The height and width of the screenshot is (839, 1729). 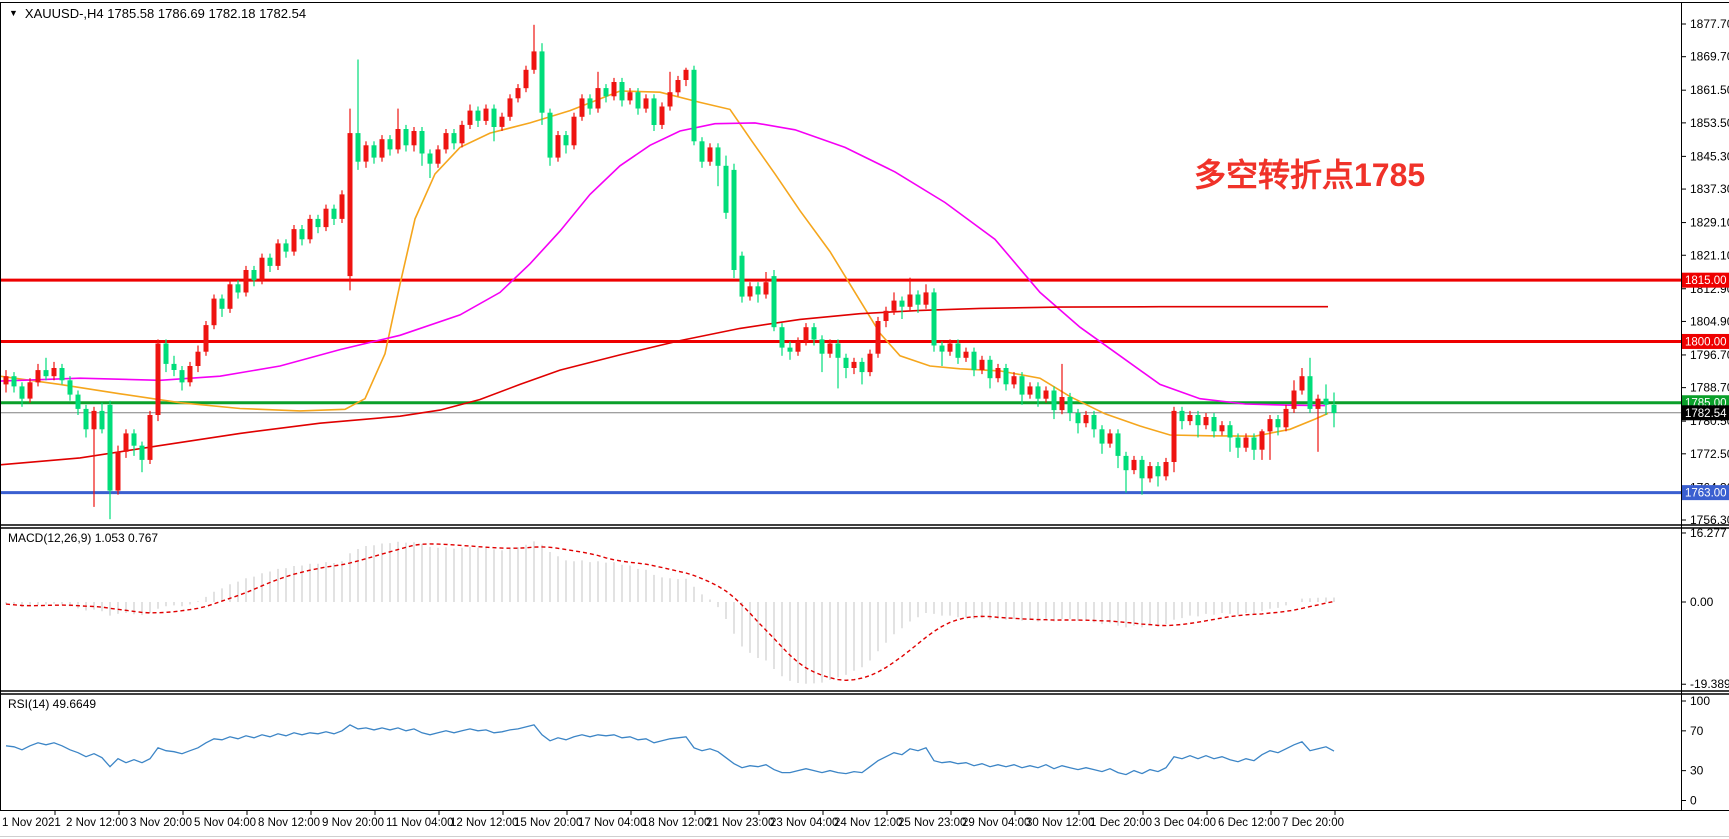 I want to click on svg-text: 2 Nov 12:00, so click(x=97, y=823).